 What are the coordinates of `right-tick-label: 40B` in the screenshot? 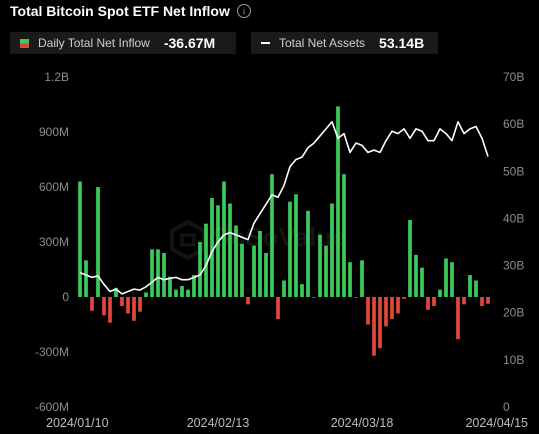 It's located at (513, 218).